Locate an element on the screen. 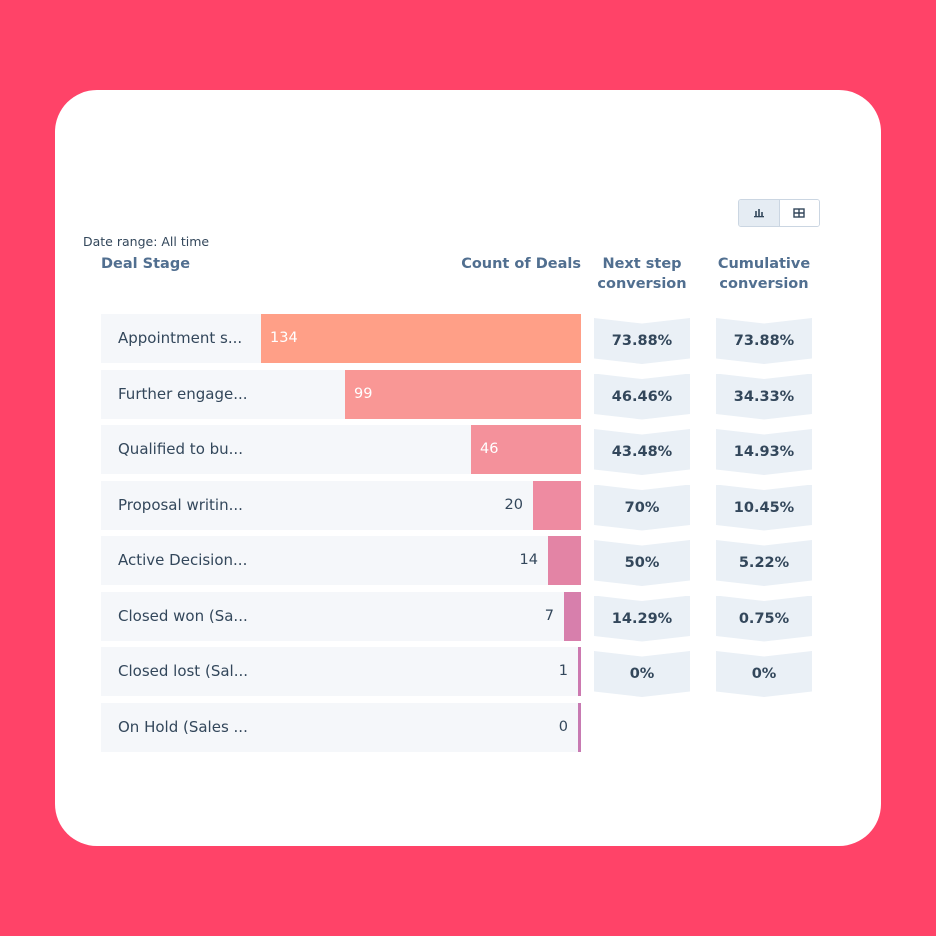 Image resolution: width=936 pixels, height=936 pixels. cumulative-conversion-cell: 0% is located at coordinates (764, 674).